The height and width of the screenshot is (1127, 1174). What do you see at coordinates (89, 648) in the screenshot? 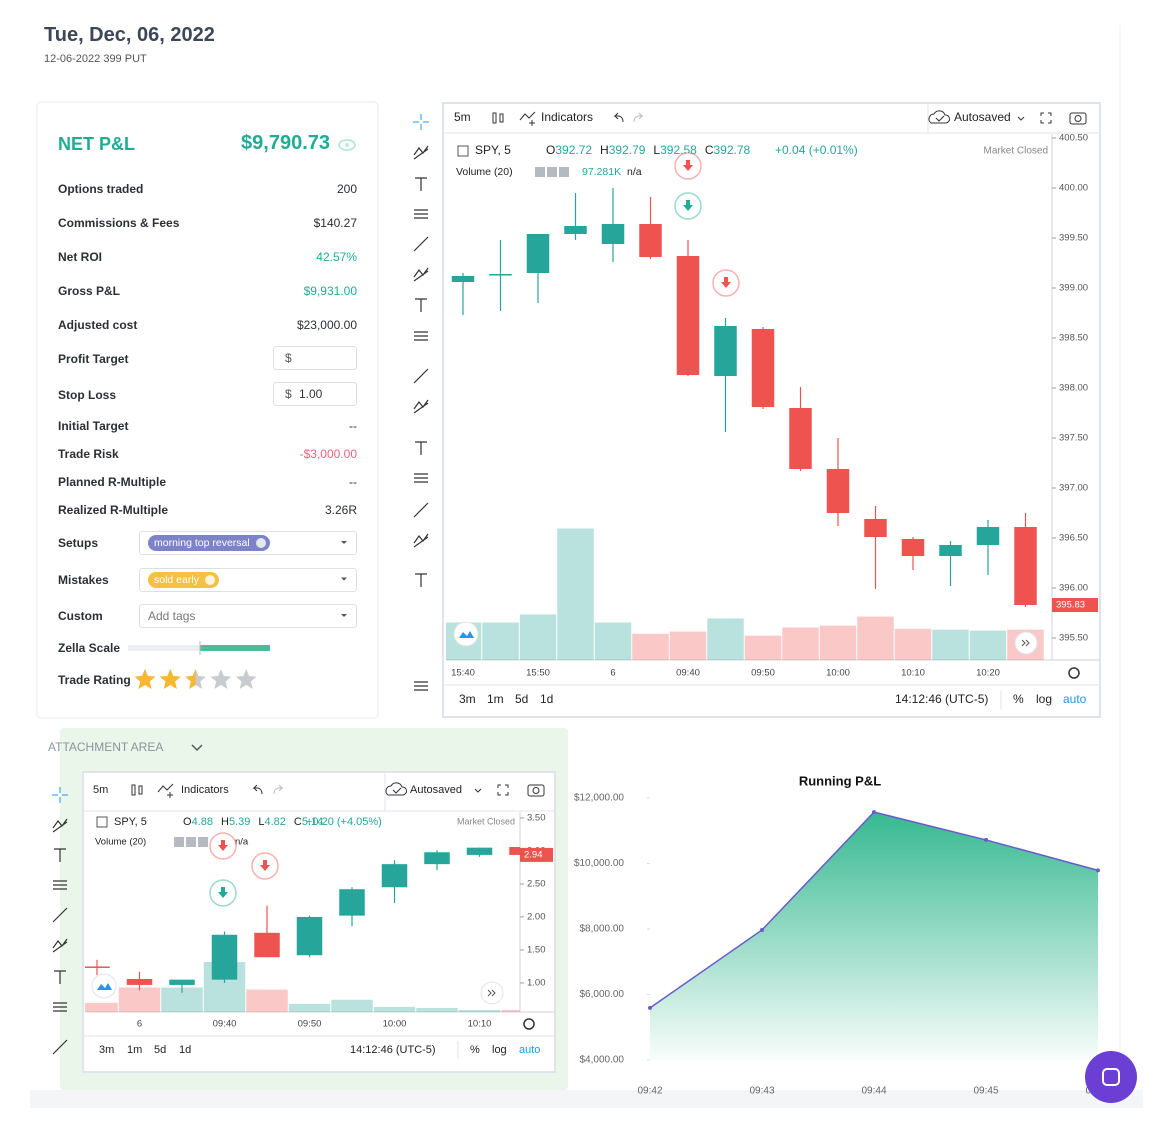
I see `zella-label: Zella Scale` at bounding box center [89, 648].